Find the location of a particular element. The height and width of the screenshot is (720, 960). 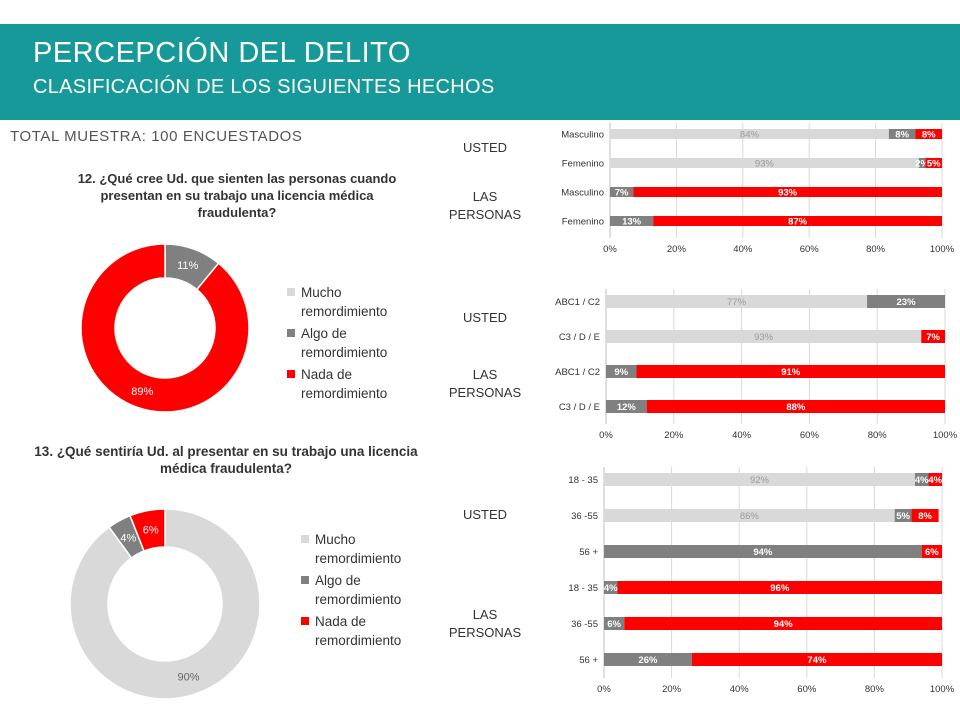

group-label-personas-3: LAS PERSONAS is located at coordinates (485, 623).